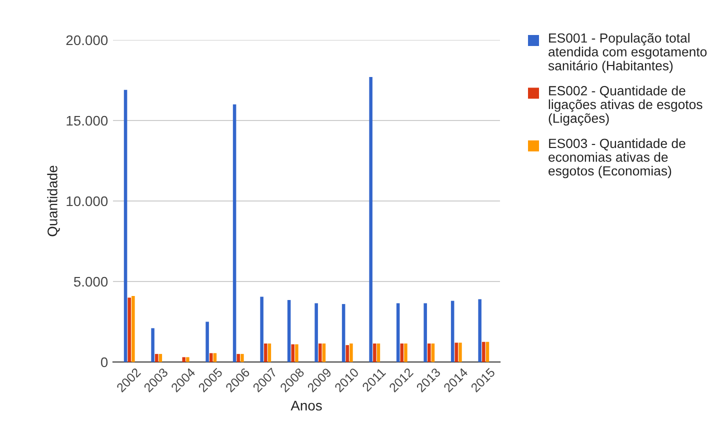  What do you see at coordinates (627, 53) in the screenshot?
I see `legend-label: ES001 - População total atendida com esgotamento sanitário (Habitantes)` at bounding box center [627, 53].